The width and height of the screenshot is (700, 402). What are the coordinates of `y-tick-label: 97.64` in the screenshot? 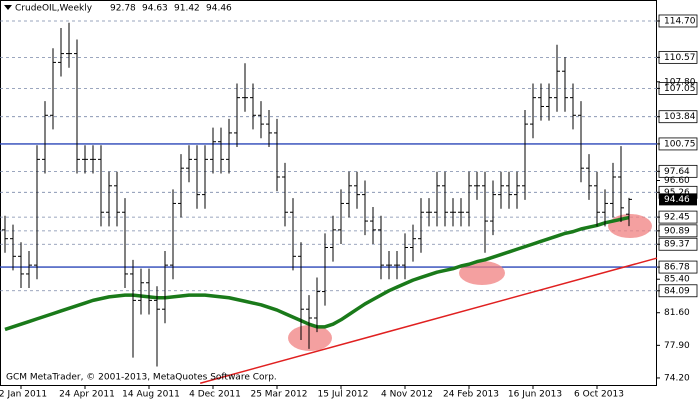 It's located at (677, 172).